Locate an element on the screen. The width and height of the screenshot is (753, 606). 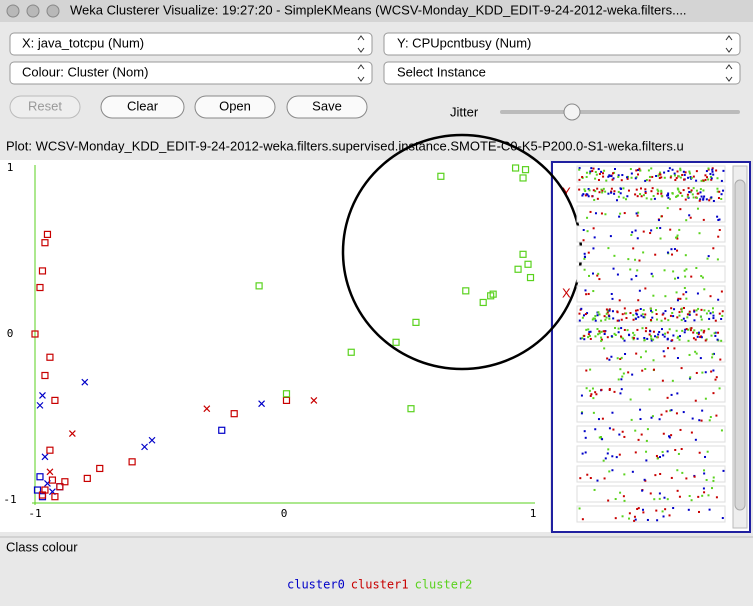
minimize-button is located at coordinates (33, 11).